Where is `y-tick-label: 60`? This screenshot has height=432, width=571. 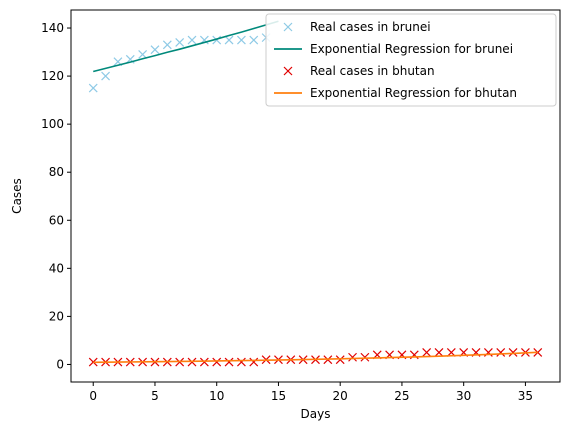
y-tick-label: 60 is located at coordinates (56, 220).